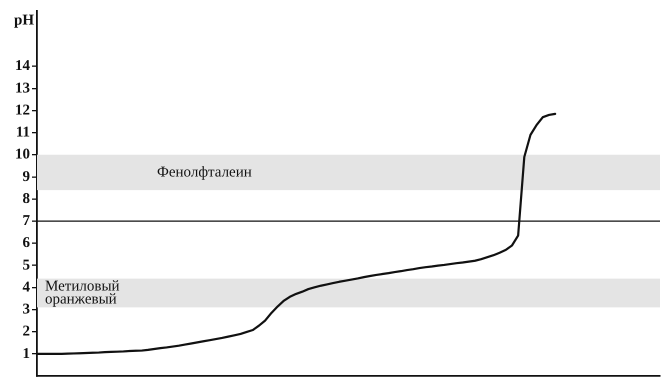 The image size is (666, 387). I want to click on band-label: Метиловый оранжевый, so click(82, 293).